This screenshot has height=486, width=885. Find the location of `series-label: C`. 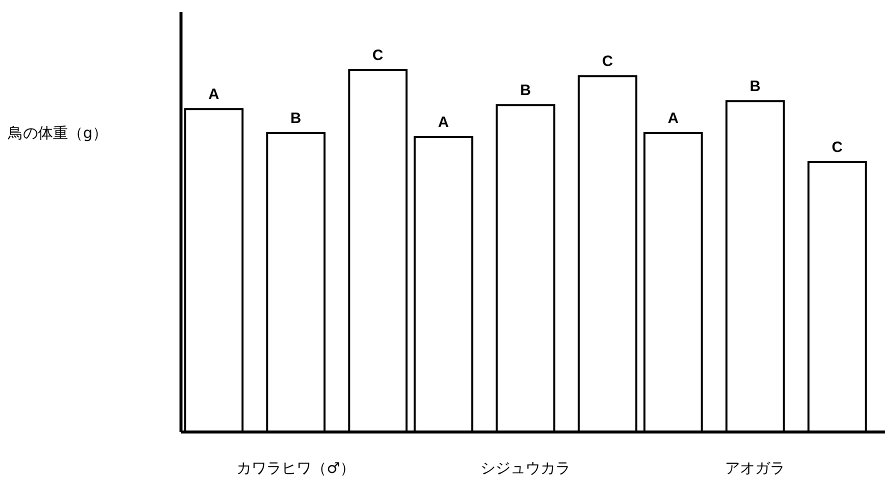

series-label: C is located at coordinates (378, 55).